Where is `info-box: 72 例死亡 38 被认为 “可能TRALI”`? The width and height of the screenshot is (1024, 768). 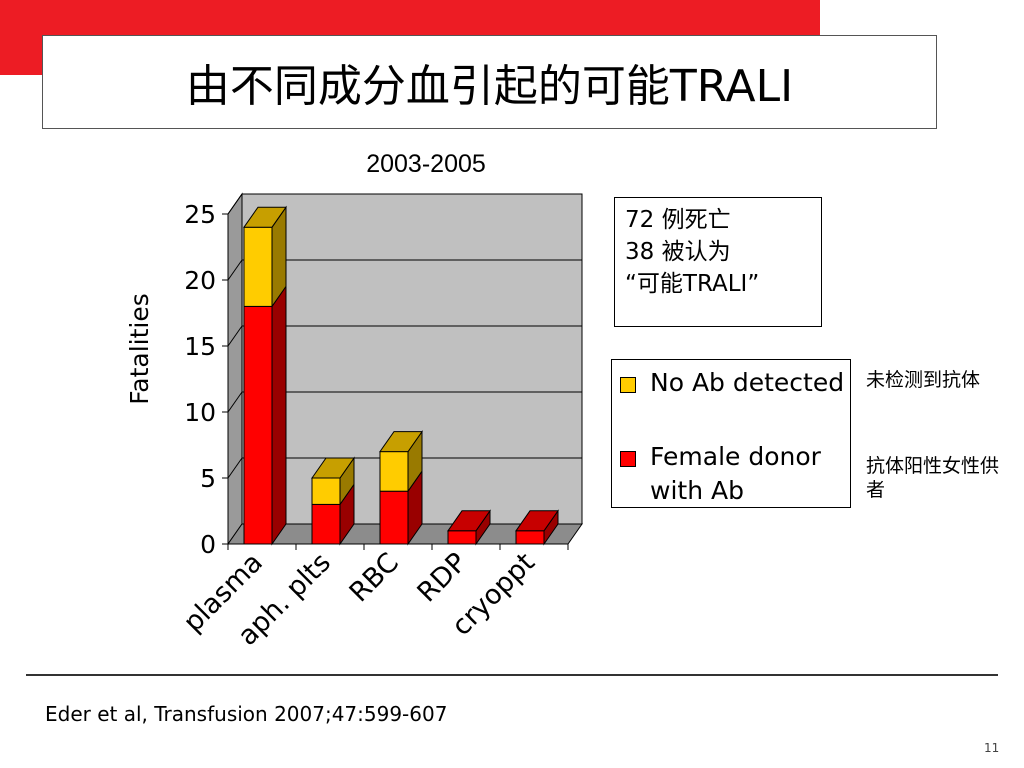 info-box: 72 例死亡 38 被认为 “可能TRALI” is located at coordinates (718, 262).